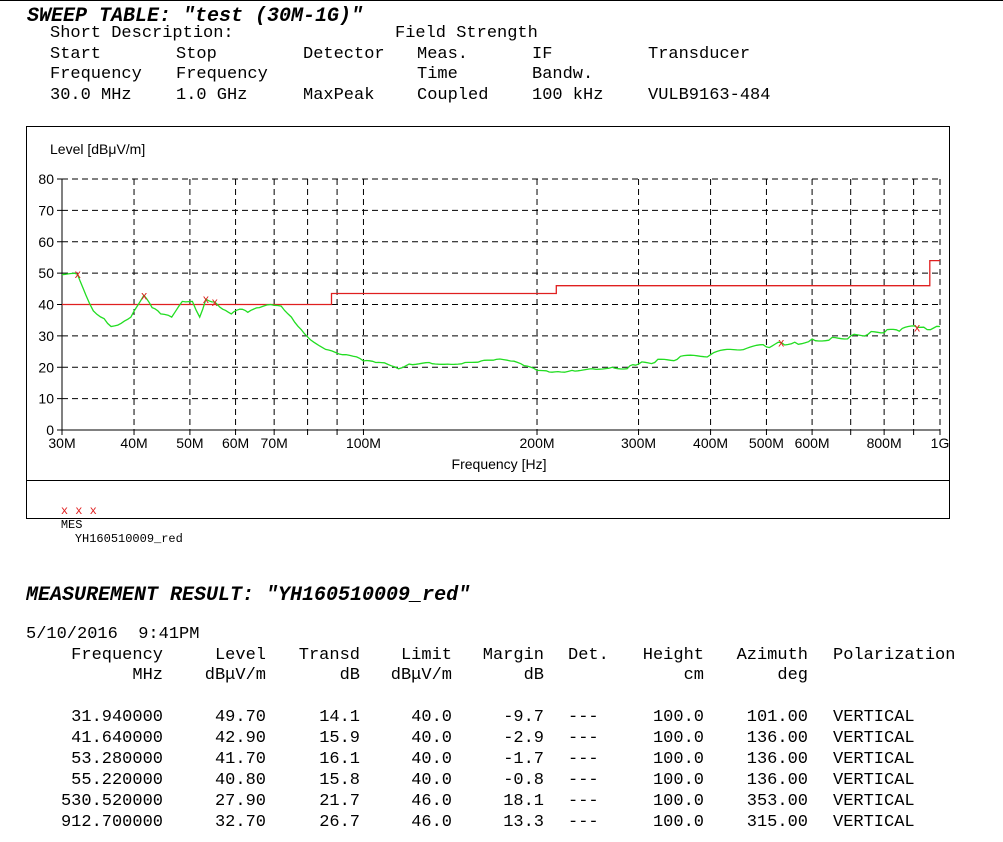  What do you see at coordinates (133, 443) in the screenshot?
I see `x-tick-label: 40M` at bounding box center [133, 443].